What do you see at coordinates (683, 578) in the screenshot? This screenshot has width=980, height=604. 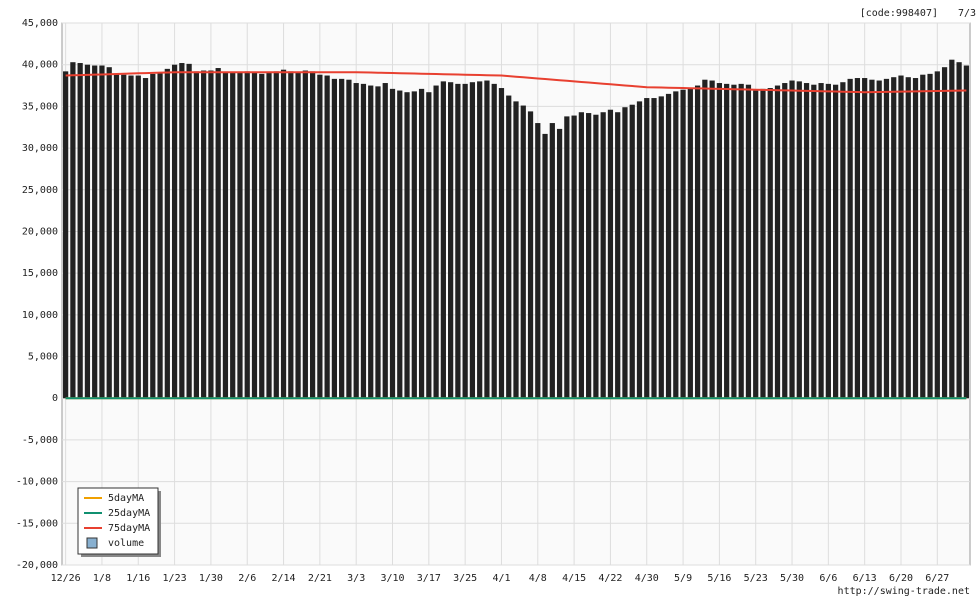 I see `x-tick-label: 5/9` at bounding box center [683, 578].